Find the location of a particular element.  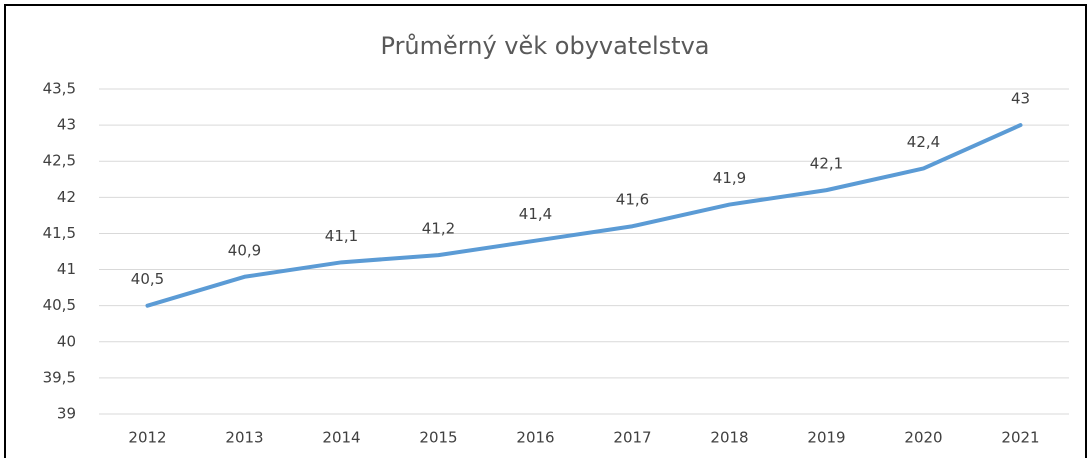

chart-title: Průměrný věk obyvatelstva is located at coordinates (545, 46).